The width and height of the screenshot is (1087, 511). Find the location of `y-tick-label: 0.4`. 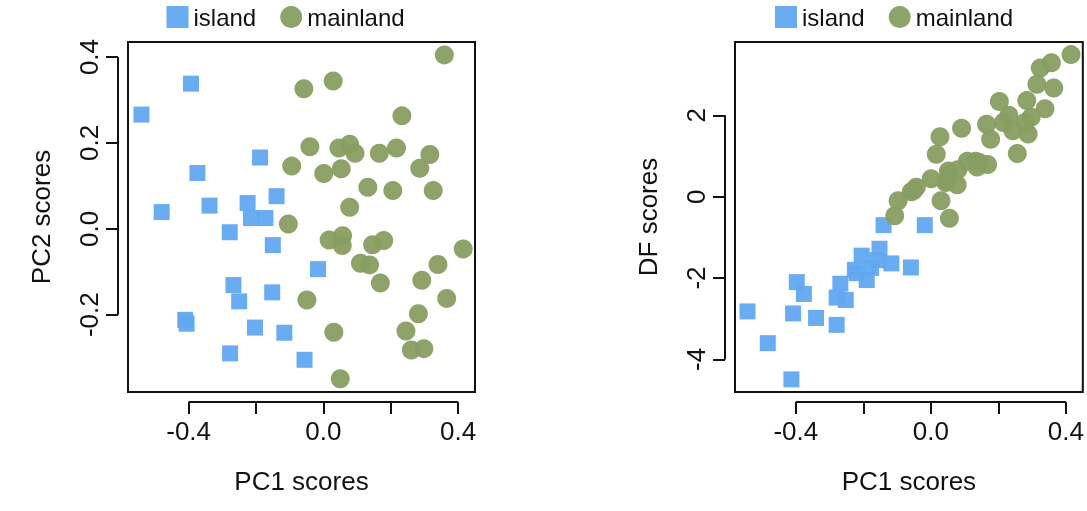

y-tick-label: 0.4 is located at coordinates (89, 57).